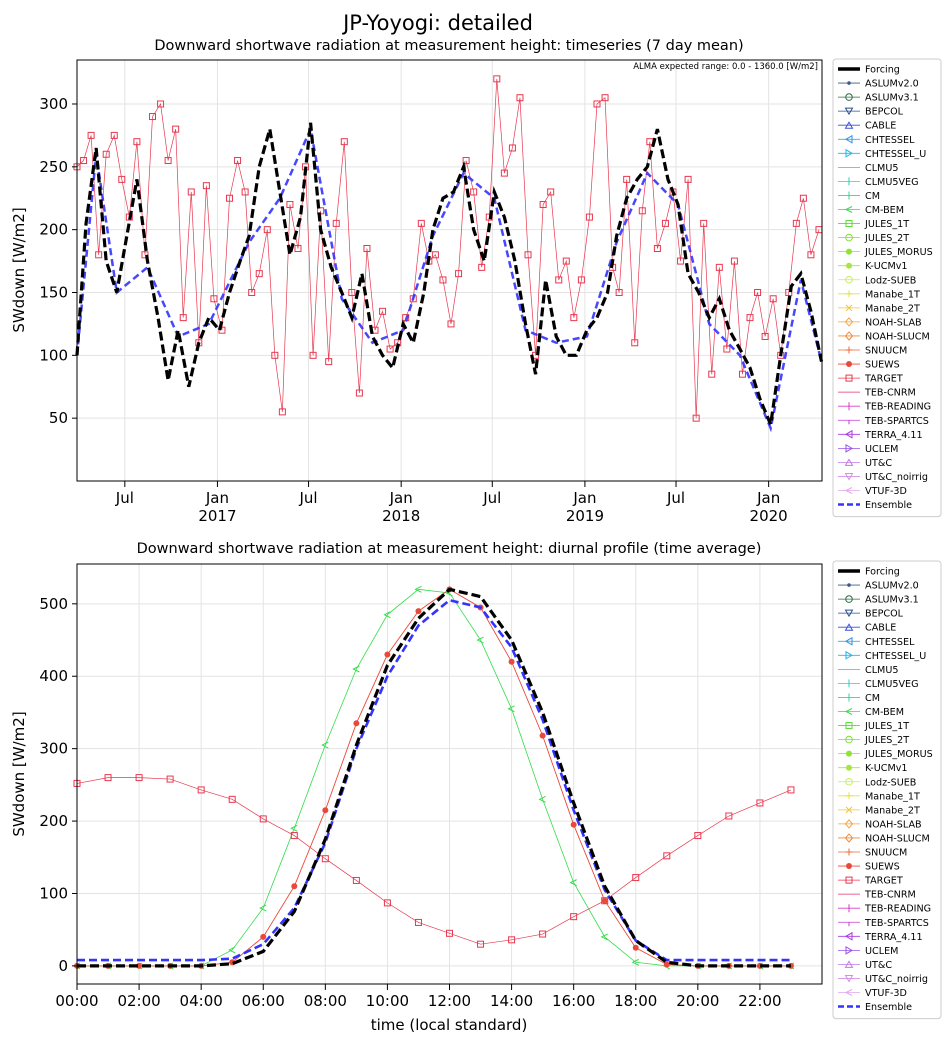 Image resolution: width=951 pixels, height=1044 pixels. Describe the element at coordinates (886, 993) in the screenshot. I see `legend-label-vtuf-3d: VTUF-3D` at that location.